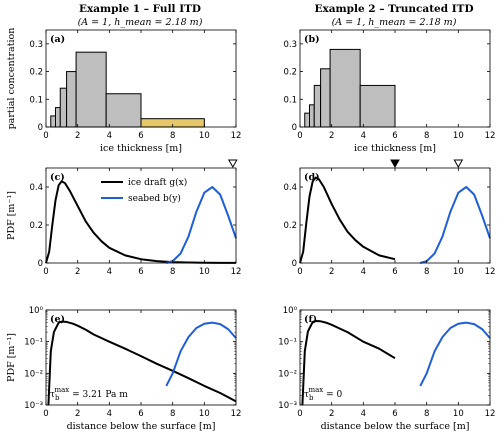  Describe the element at coordinates (140, 22) in the screenshot. I see `column-1-subtitle: (A = 1, h_mean = 2.18 m)` at that location.